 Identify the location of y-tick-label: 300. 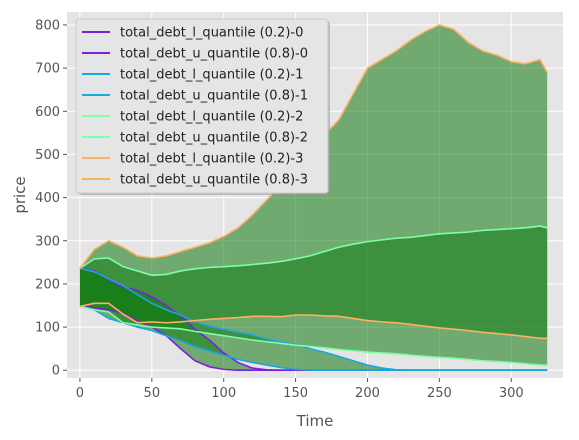
(47, 241).